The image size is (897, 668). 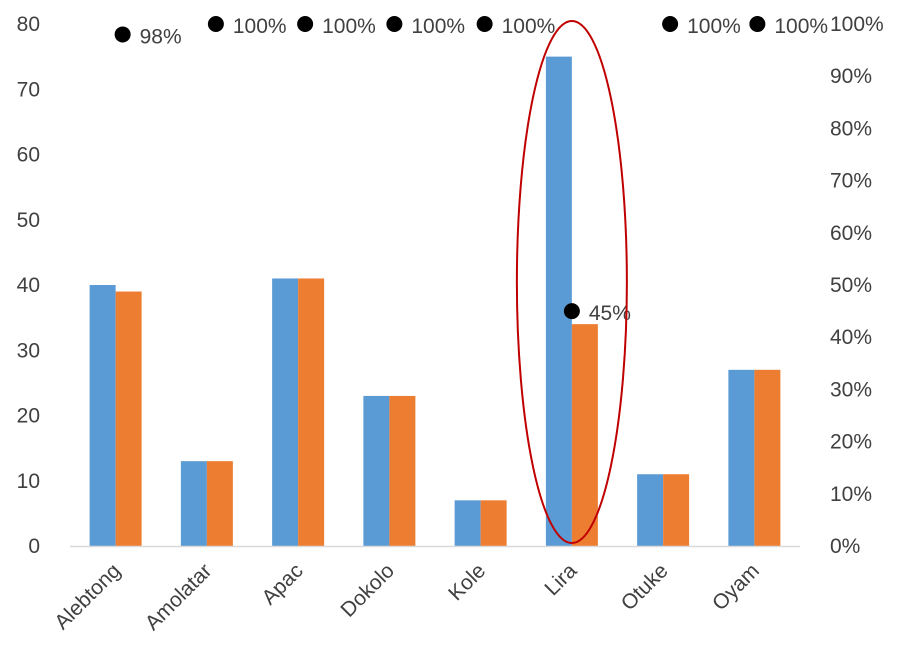 What do you see at coordinates (851, 76) in the screenshot?
I see `y2-tick-label: 90%` at bounding box center [851, 76].